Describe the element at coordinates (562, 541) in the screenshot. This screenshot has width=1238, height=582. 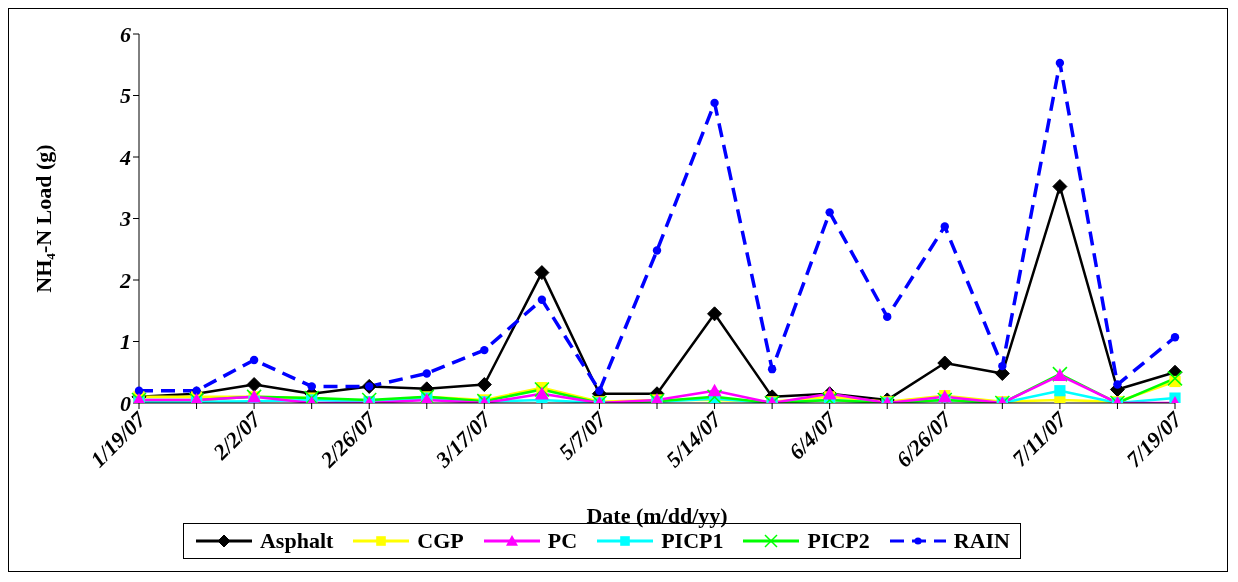
I see `legend-label: PC` at that location.